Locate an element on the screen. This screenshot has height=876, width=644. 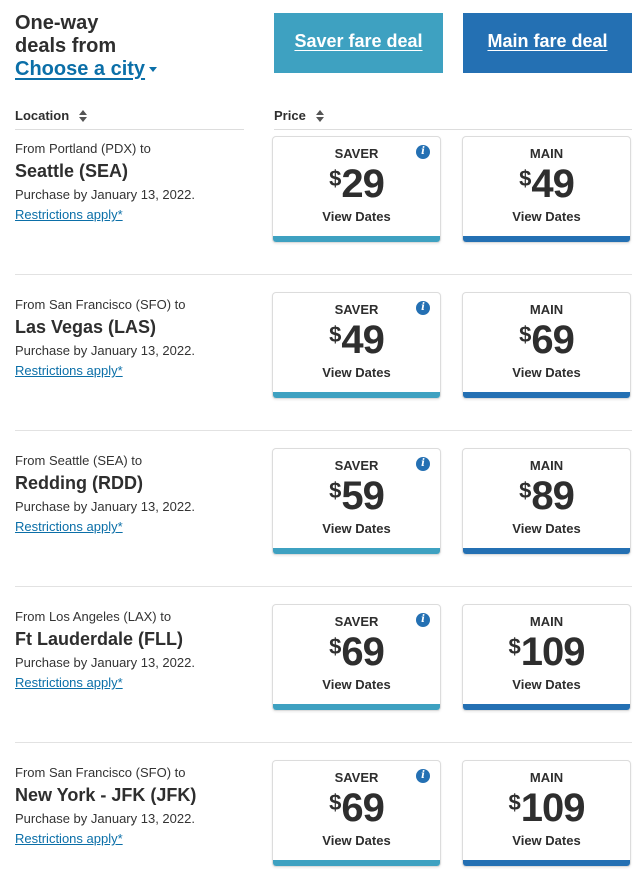
origin-text: From Portland (PDX) to is located at coordinates (83, 148).